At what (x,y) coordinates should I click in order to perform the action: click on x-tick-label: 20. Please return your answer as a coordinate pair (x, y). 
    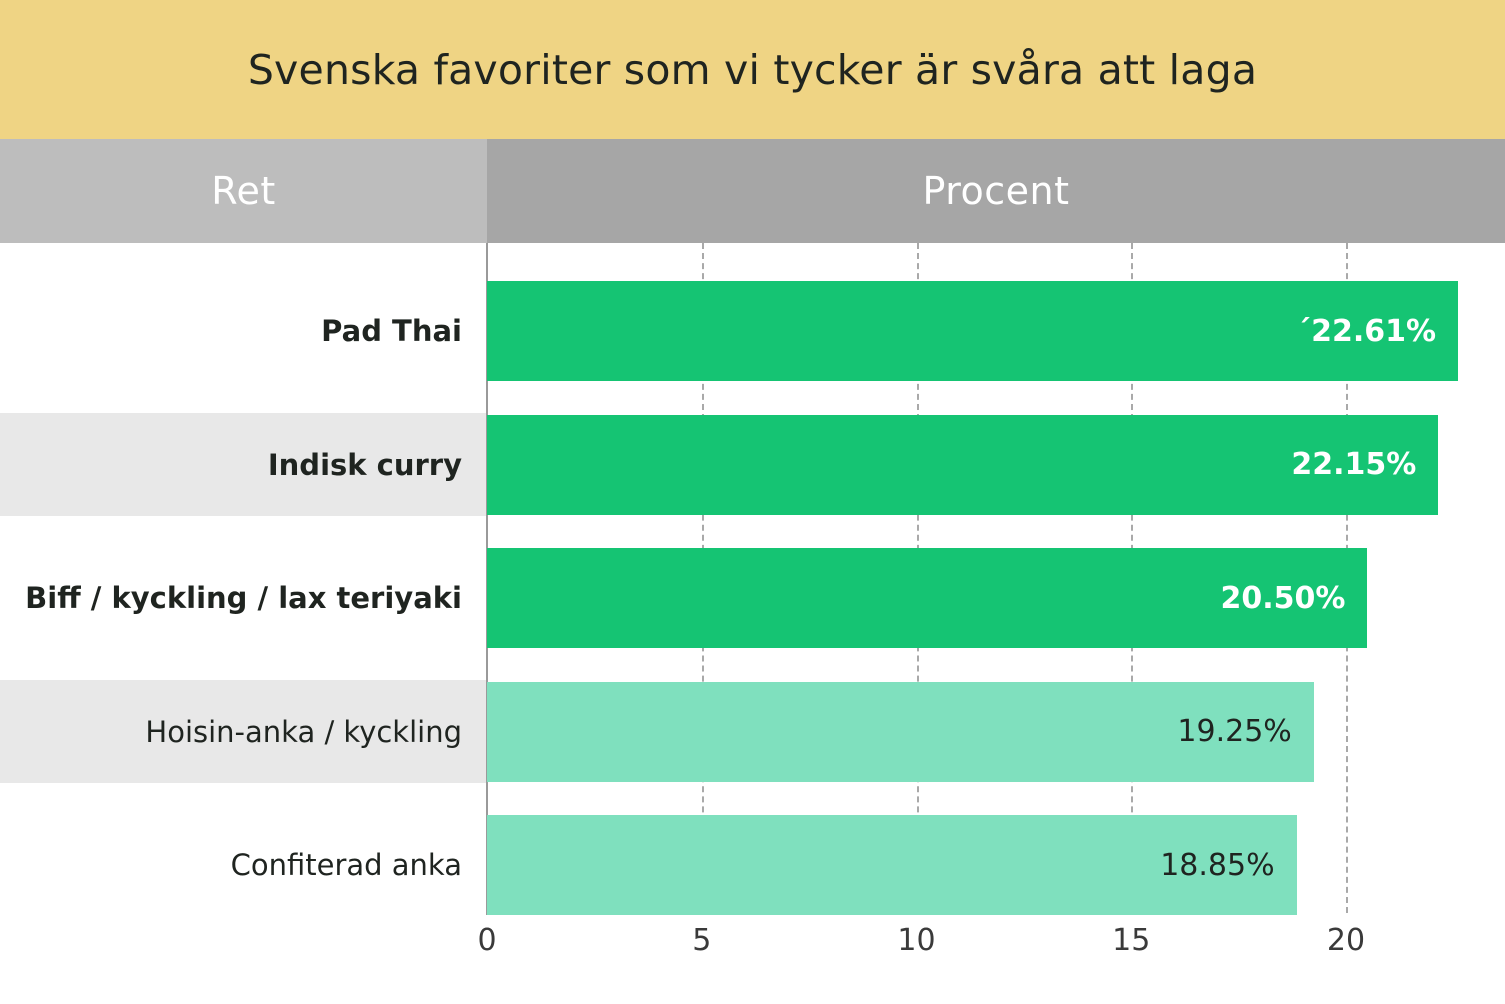
    Looking at the image, I should click on (1346, 940).